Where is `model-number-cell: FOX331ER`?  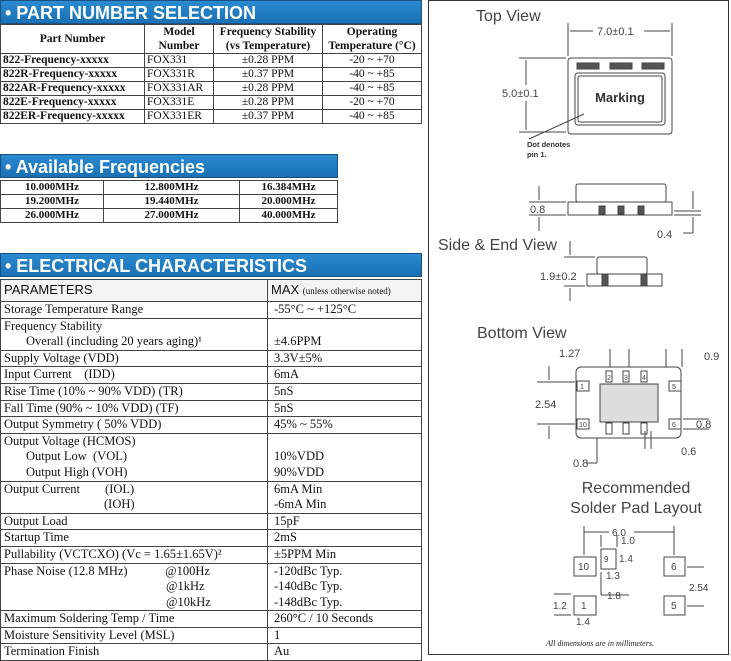 model-number-cell: FOX331ER is located at coordinates (179, 116).